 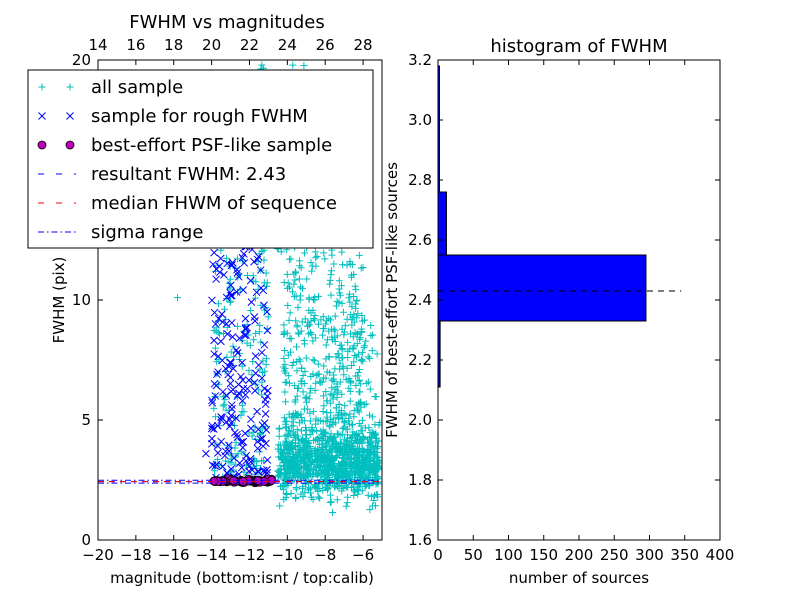 What do you see at coordinates (226, 22) in the screenshot?
I see `scatter-title: FWHM vs magnitudes` at bounding box center [226, 22].